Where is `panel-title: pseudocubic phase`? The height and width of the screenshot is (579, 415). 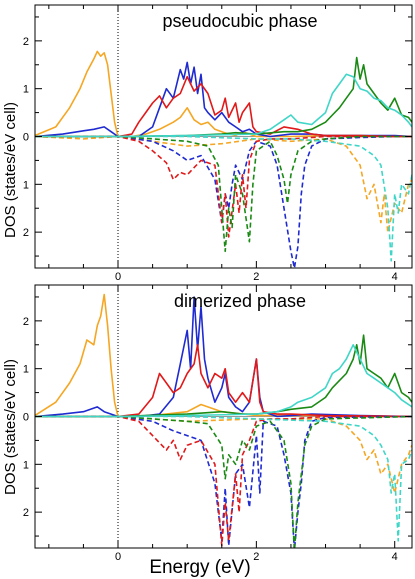
panel-title: pseudocubic phase is located at coordinates (239, 21).